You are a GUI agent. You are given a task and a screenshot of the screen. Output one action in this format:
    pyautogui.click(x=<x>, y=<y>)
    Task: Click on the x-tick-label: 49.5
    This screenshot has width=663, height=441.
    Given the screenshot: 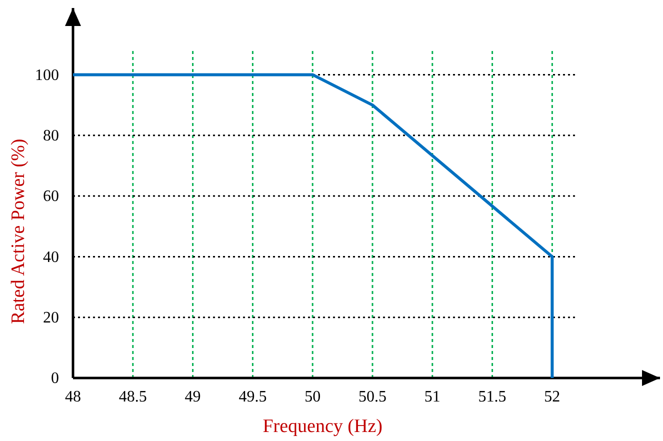 What is the action you would take?
    pyautogui.click(x=252, y=397)
    